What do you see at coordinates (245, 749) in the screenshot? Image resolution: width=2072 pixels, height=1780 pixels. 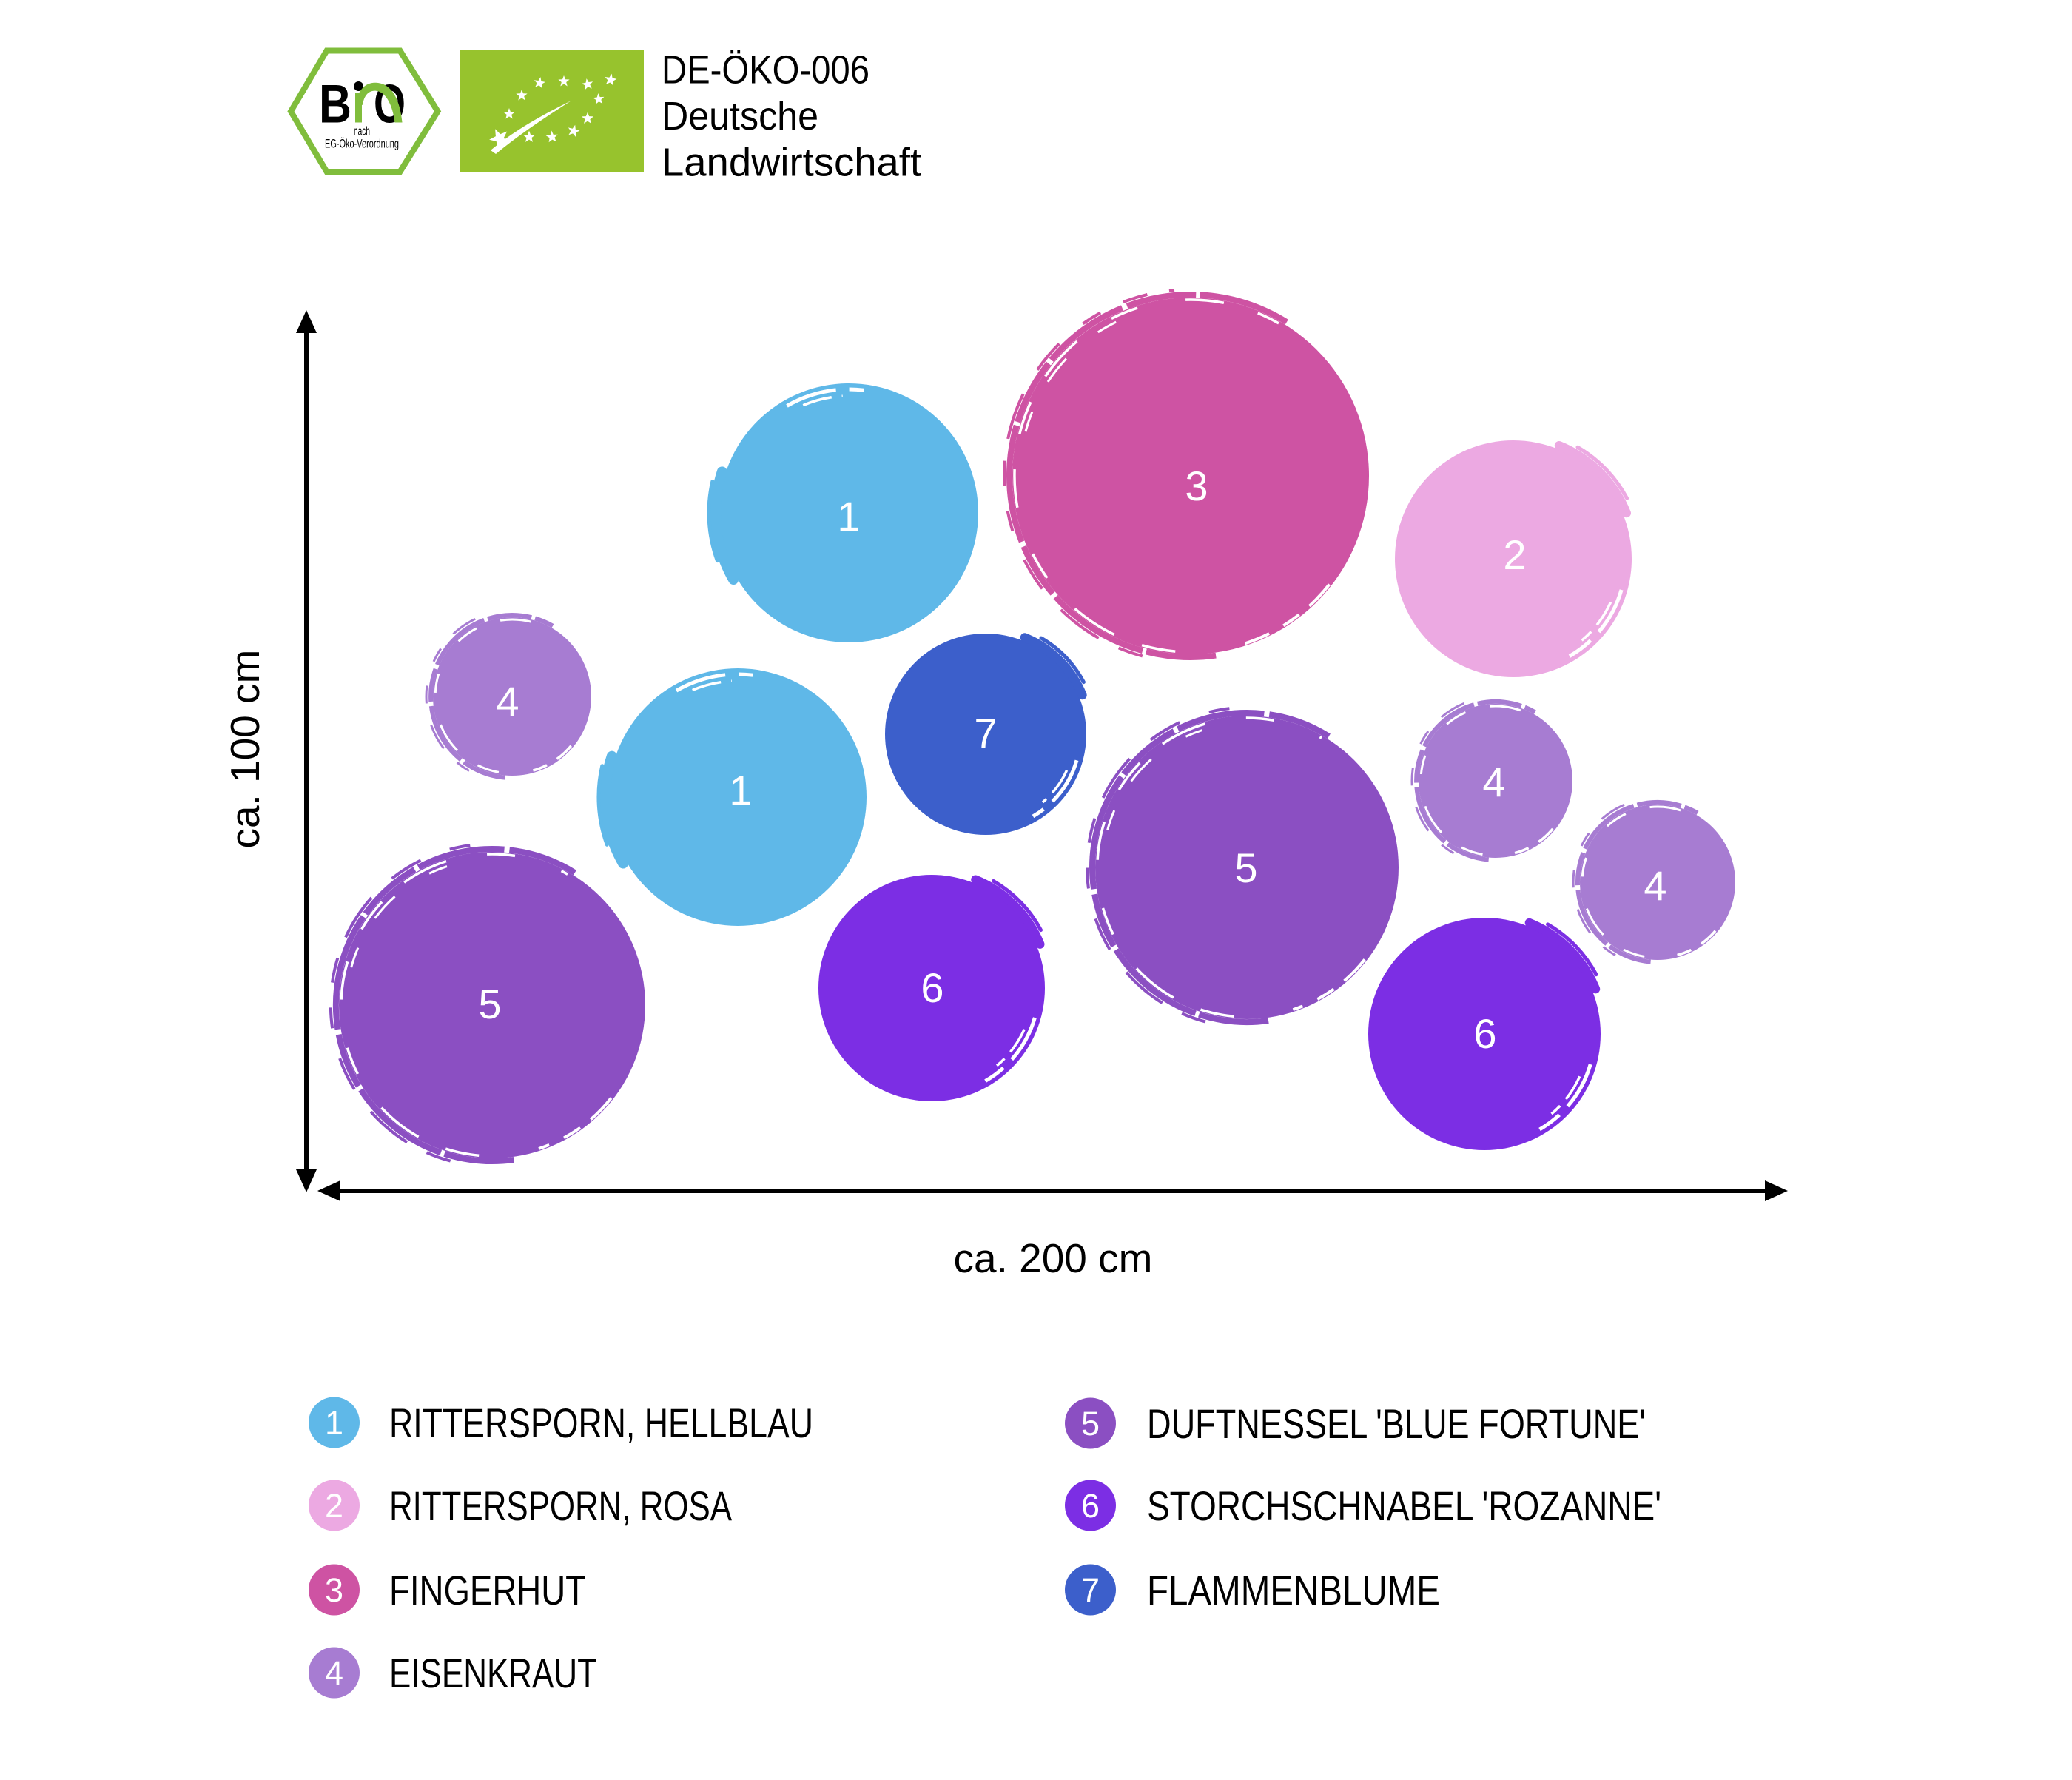 I see `svg-text: ca. 100 cm` at bounding box center [245, 749].